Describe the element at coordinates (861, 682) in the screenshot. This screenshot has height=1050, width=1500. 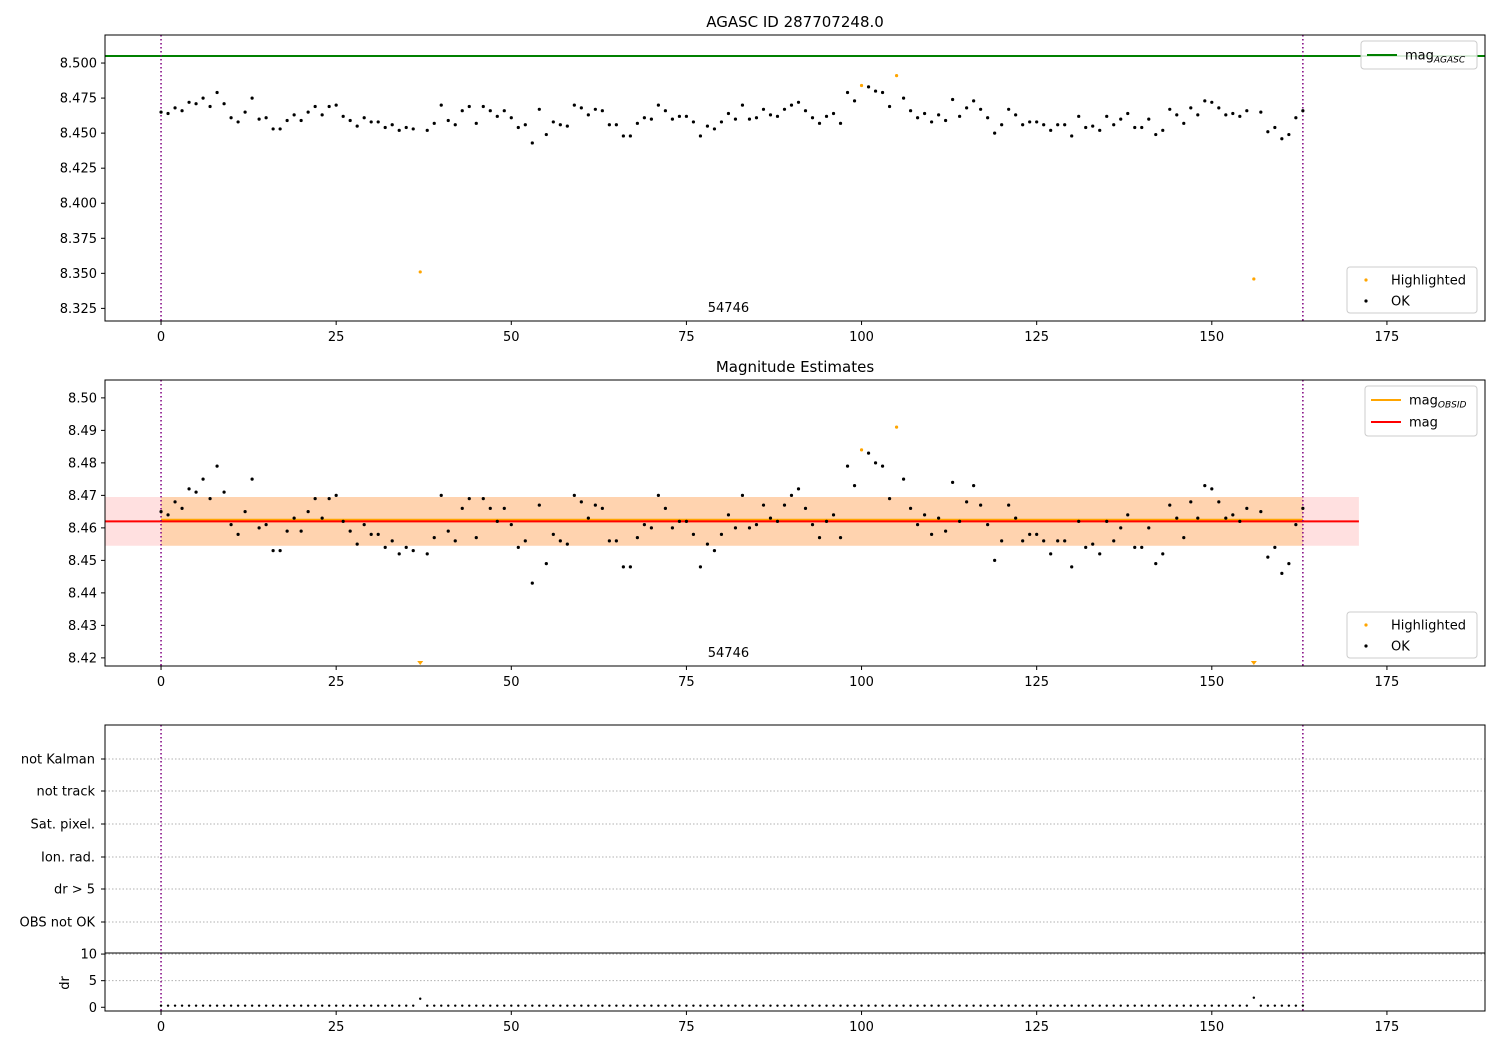
I see `p2-xtick-label: 100` at that location.